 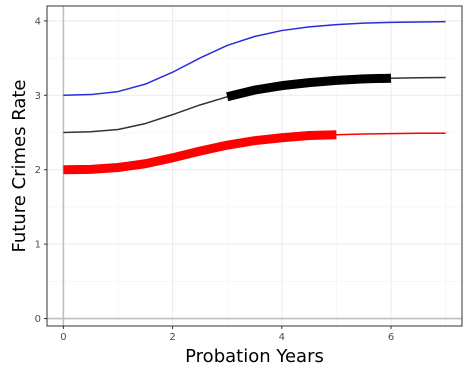 What do you see at coordinates (38, 170) in the screenshot?
I see `y-tick-label: 2` at bounding box center [38, 170].